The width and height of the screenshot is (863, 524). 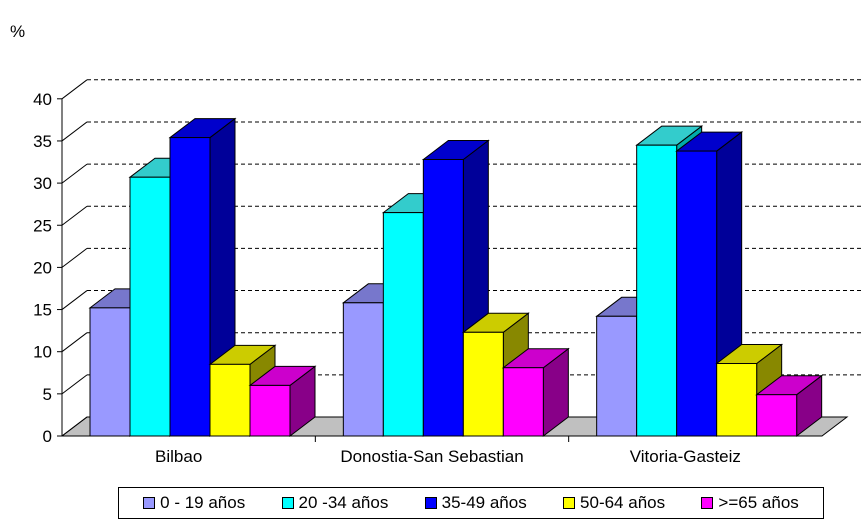 What do you see at coordinates (42, 267) in the screenshot?
I see `y-tick-label: 20` at bounding box center [42, 267].